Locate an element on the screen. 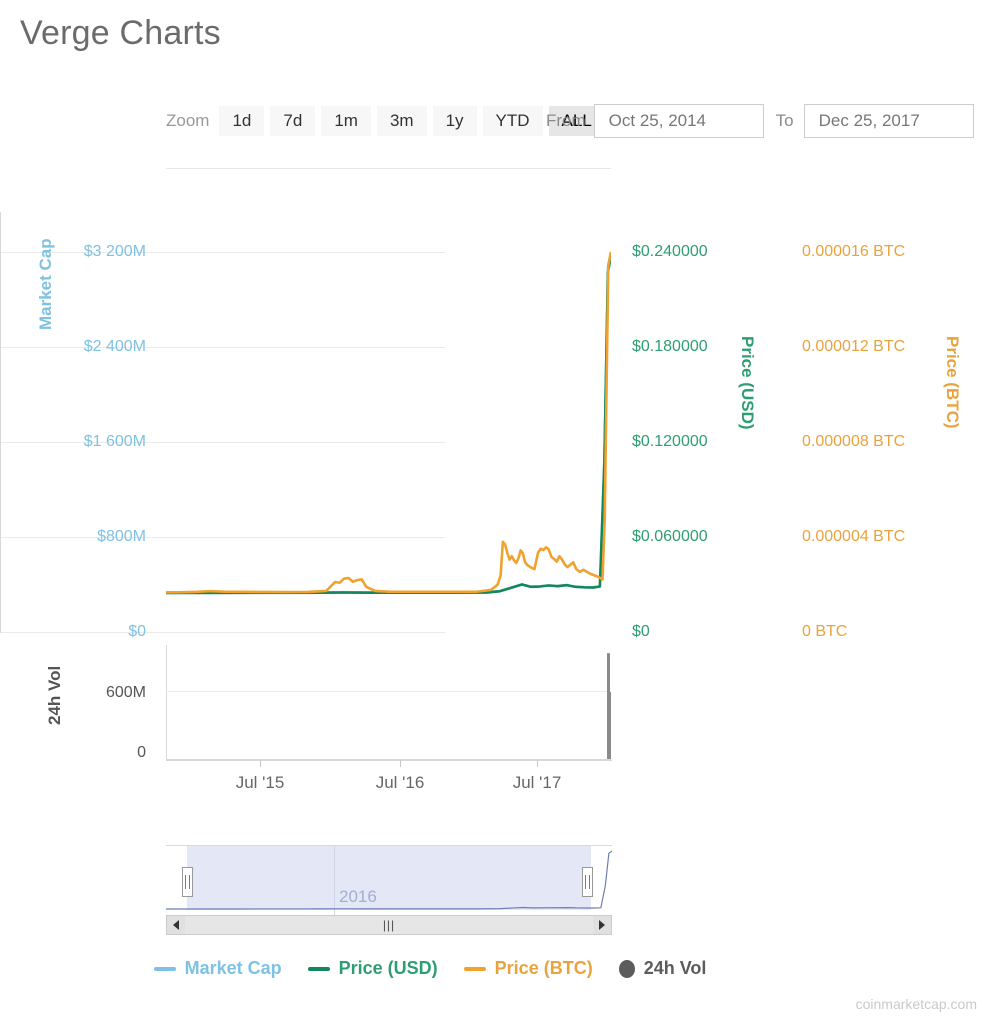 The width and height of the screenshot is (991, 1024). navigator-scrollbar: ||| is located at coordinates (389, 925).